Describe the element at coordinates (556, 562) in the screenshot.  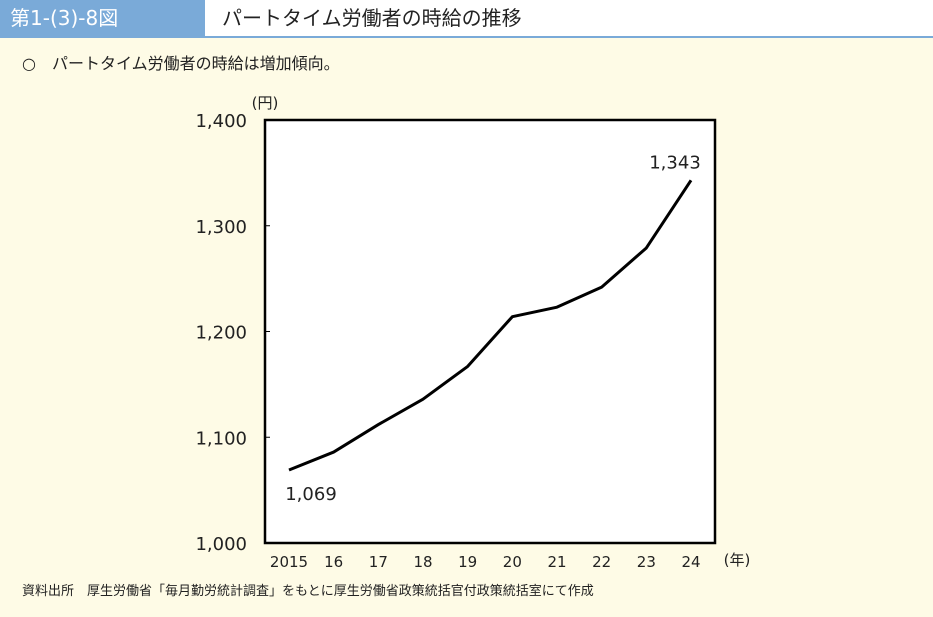
I see `x-tick-label: 21` at that location.